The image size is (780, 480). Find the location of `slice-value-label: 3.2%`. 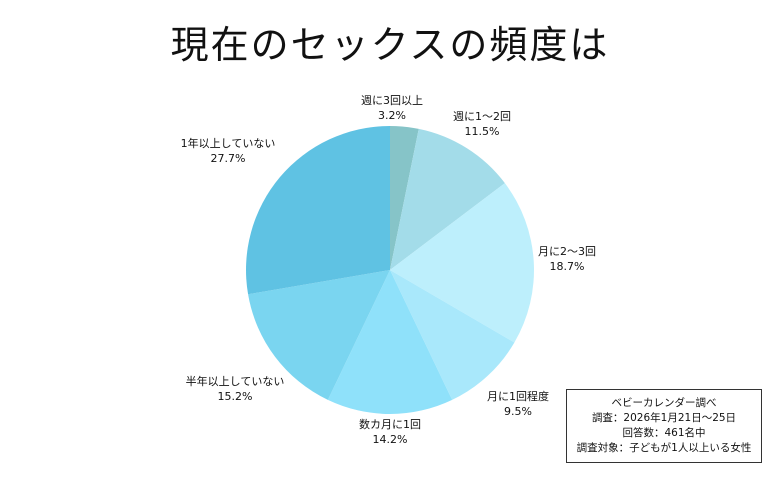

slice-value-label: 3.2% is located at coordinates (392, 115).